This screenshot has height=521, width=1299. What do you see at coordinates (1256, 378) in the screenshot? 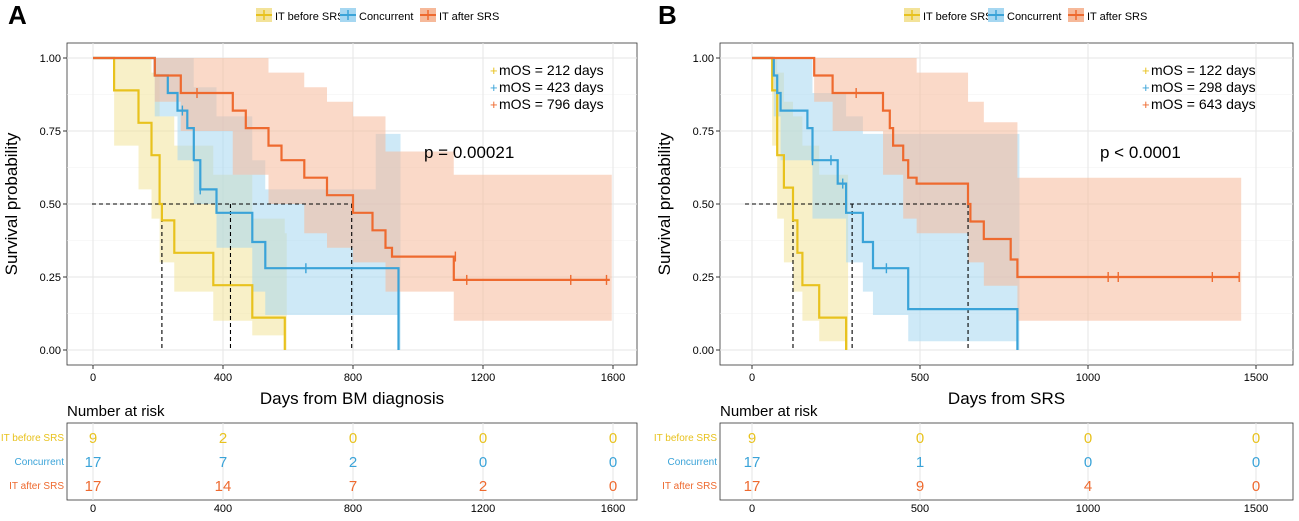
I see `x-tick-label: 1500` at bounding box center [1256, 378].